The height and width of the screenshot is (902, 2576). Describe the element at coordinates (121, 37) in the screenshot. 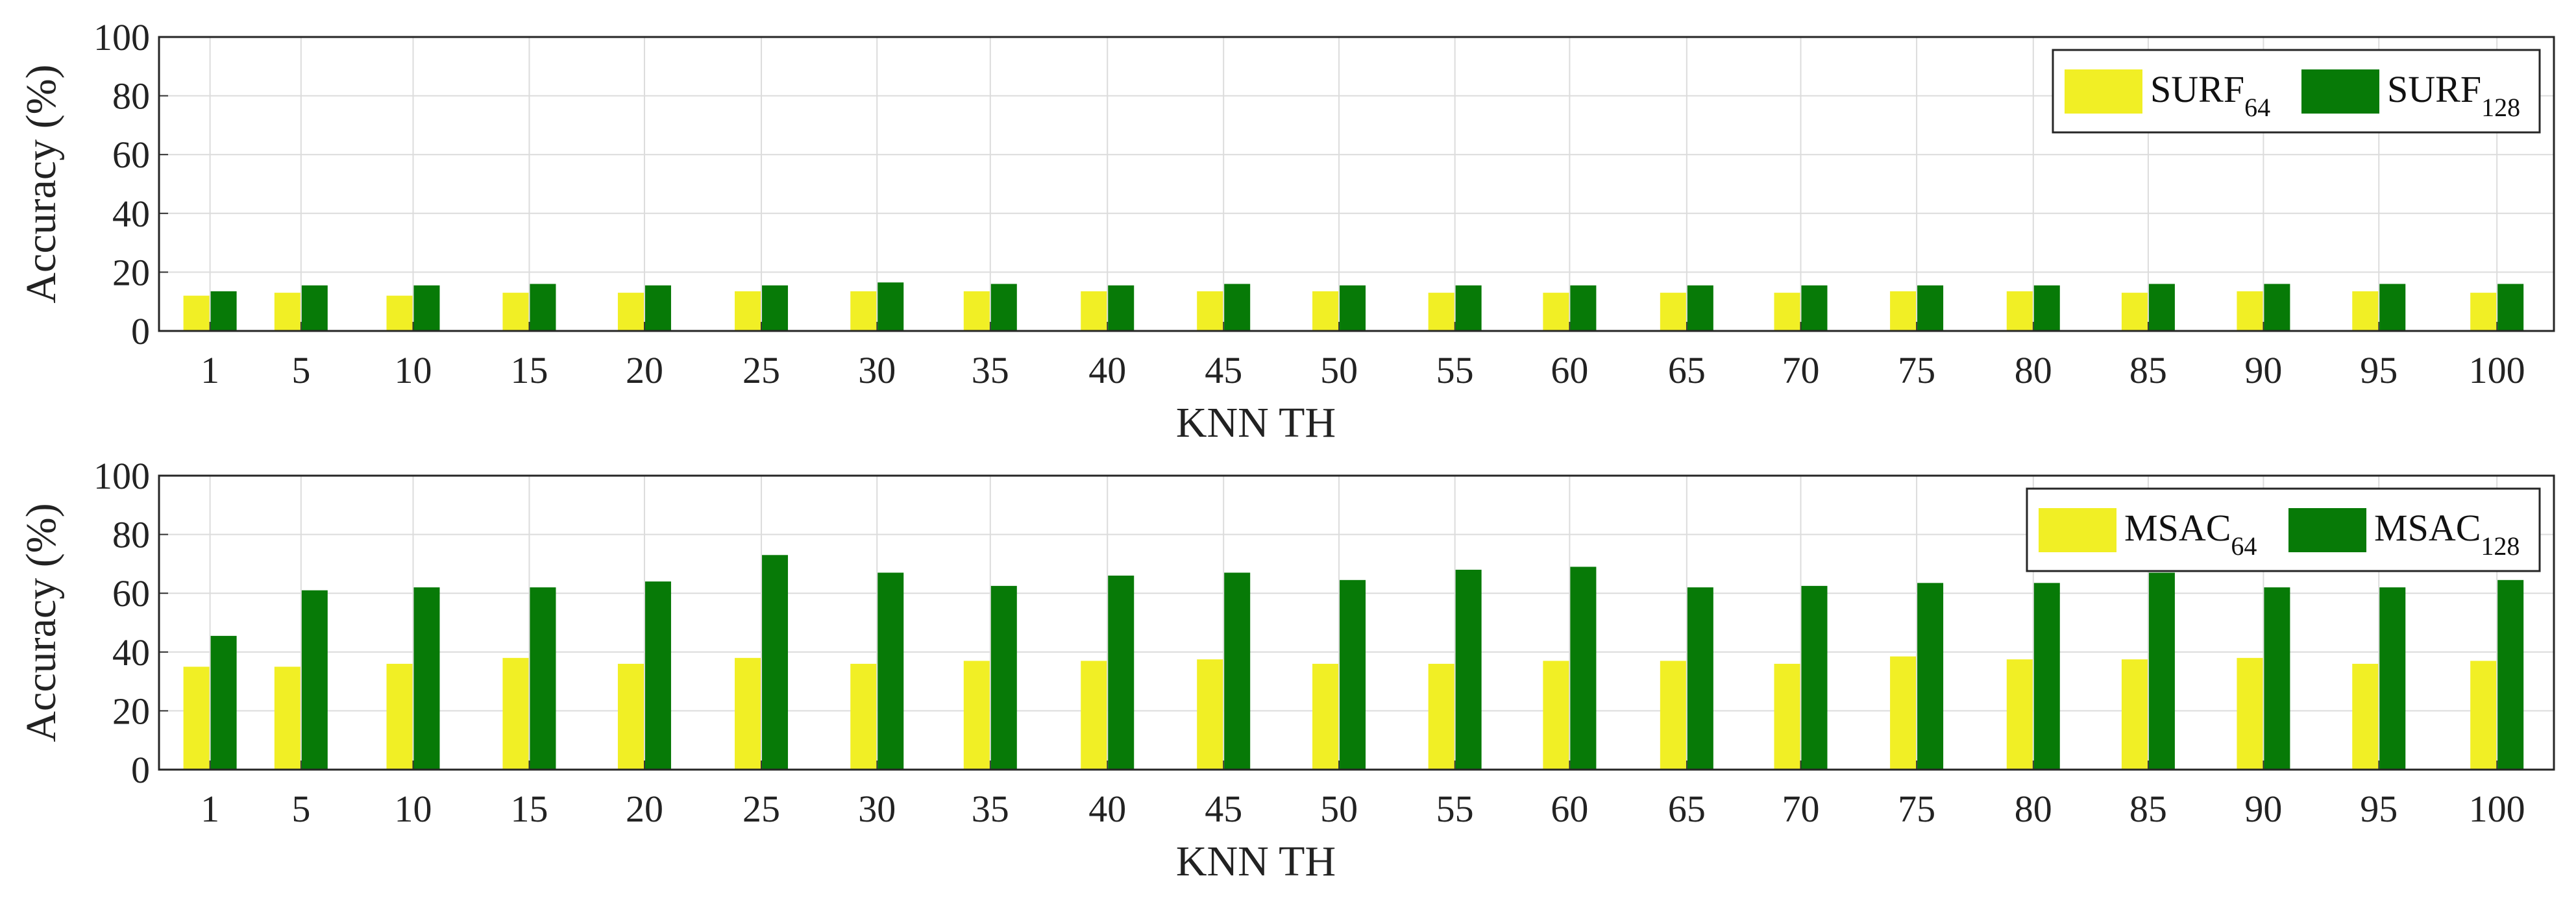

I see `y-tick-label: 100` at that location.